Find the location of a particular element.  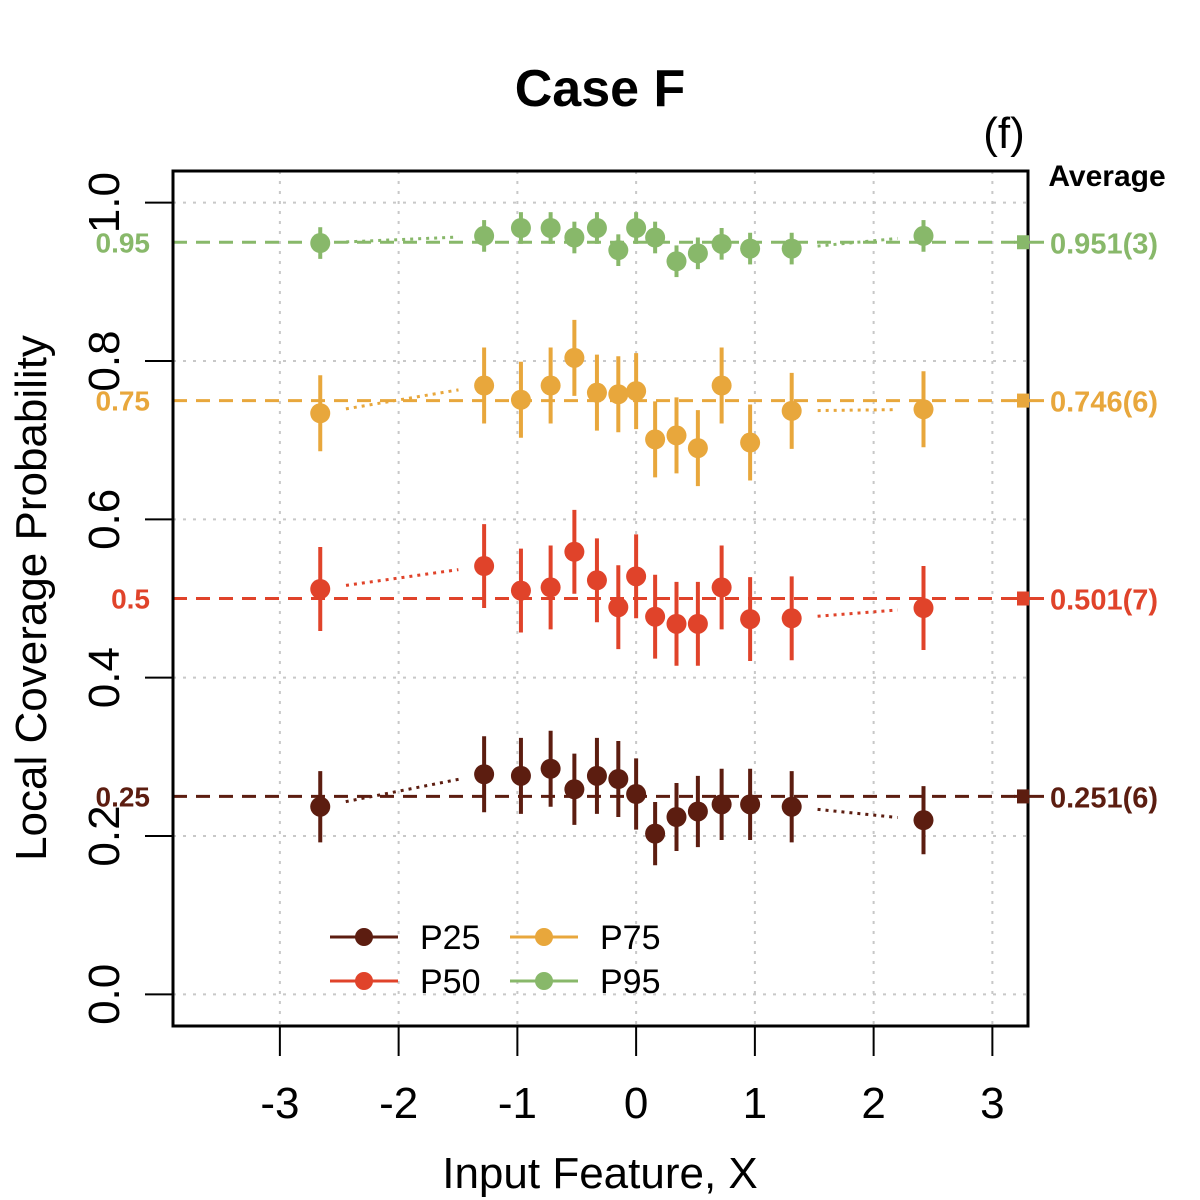

y-axis-title: Local Coverage Probability is located at coordinates (31, 598).